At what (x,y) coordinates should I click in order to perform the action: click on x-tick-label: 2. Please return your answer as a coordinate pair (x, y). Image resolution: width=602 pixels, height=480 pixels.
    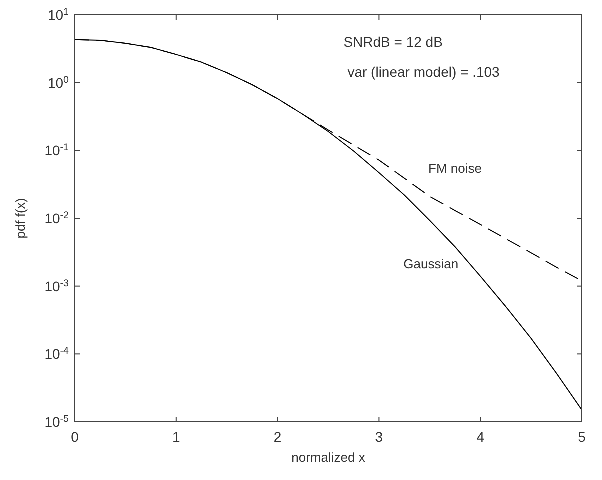
    Looking at the image, I should click on (278, 437).